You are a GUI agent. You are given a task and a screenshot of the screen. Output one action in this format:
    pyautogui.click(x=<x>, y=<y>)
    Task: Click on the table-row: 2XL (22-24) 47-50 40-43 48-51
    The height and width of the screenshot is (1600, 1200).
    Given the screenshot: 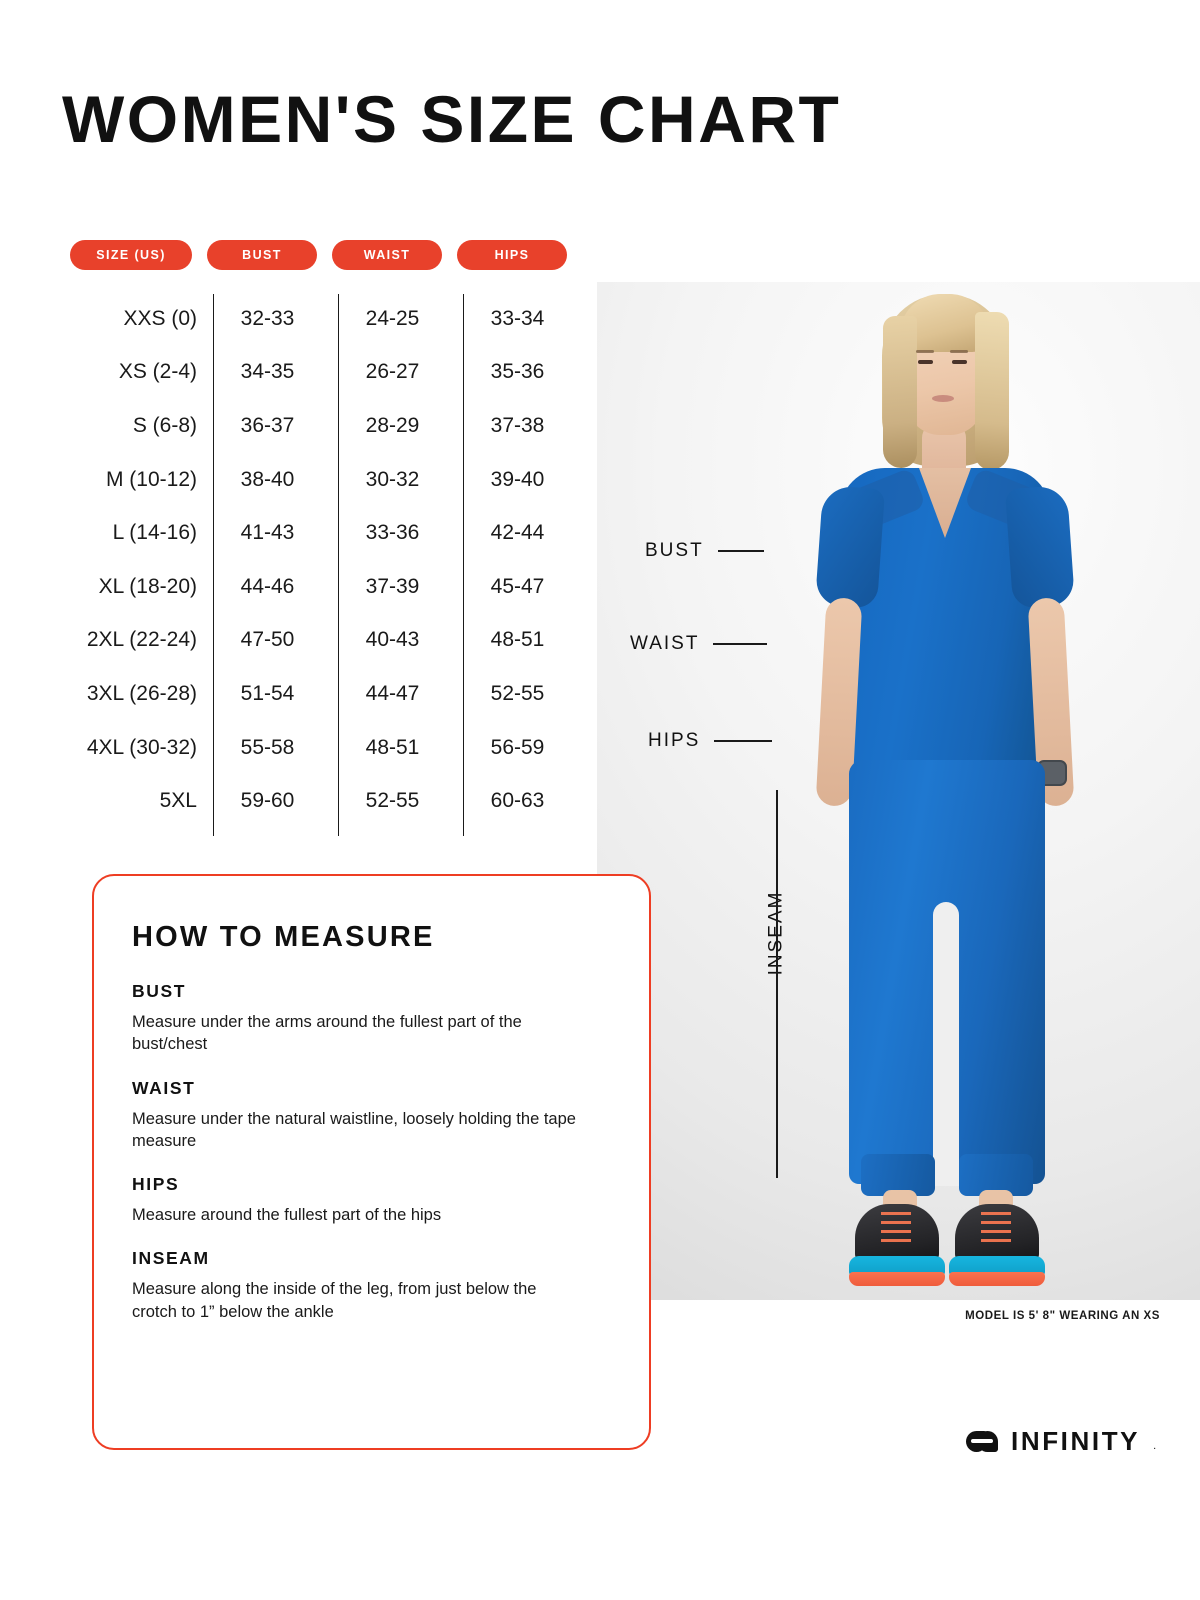 What is the action you would take?
    pyautogui.click(x=325, y=641)
    